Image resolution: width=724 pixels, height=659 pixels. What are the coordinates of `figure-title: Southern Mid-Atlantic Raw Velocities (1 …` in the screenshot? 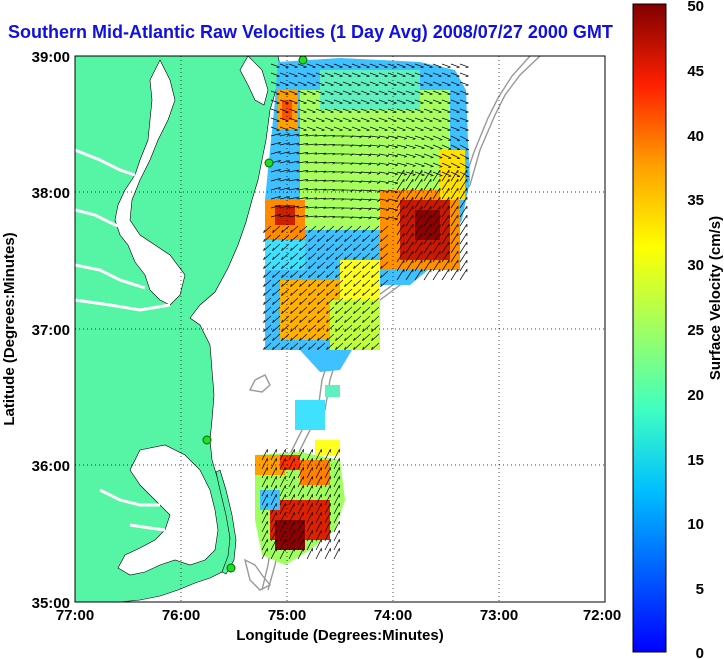 It's located at (310, 32).